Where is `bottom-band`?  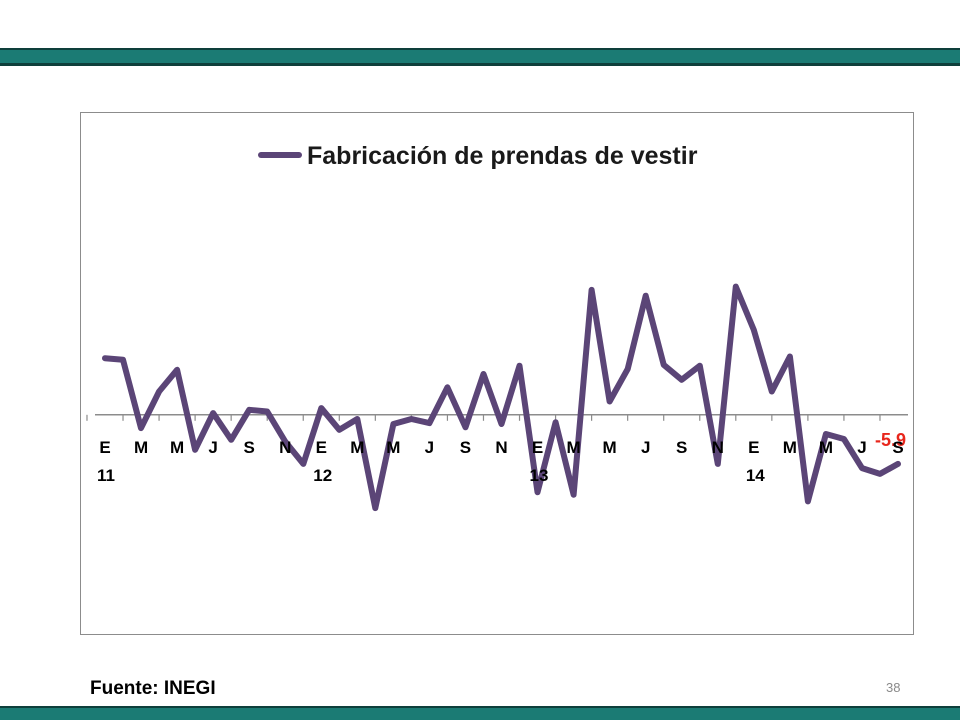 bottom-band is located at coordinates (480, 713).